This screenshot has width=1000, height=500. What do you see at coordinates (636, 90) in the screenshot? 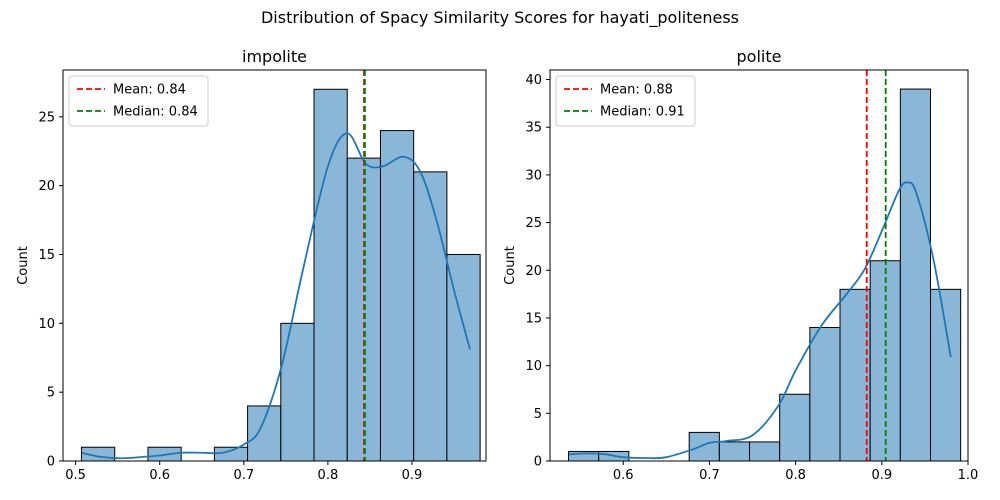
I see `legend-mean-label: Mean: 0.88` at bounding box center [636, 90].